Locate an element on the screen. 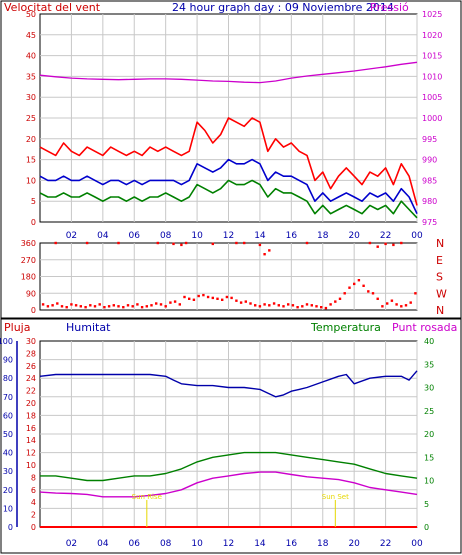 Image resolution: width=462 pixels, height=555 pixels. temperature-y-tick-label: 20 is located at coordinates (429, 434).